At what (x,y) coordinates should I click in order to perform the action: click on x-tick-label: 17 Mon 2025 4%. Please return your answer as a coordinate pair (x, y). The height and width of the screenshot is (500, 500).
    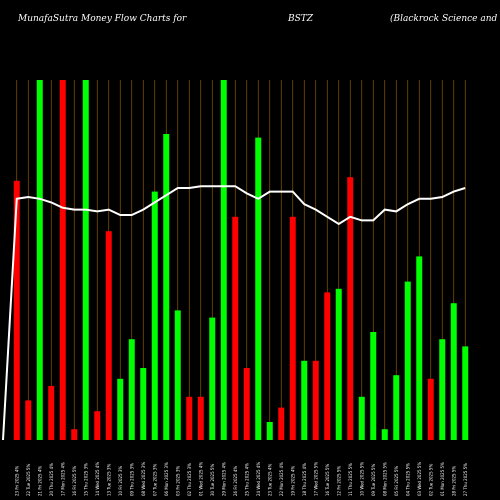
    Looking at the image, I should click on (62, 479).